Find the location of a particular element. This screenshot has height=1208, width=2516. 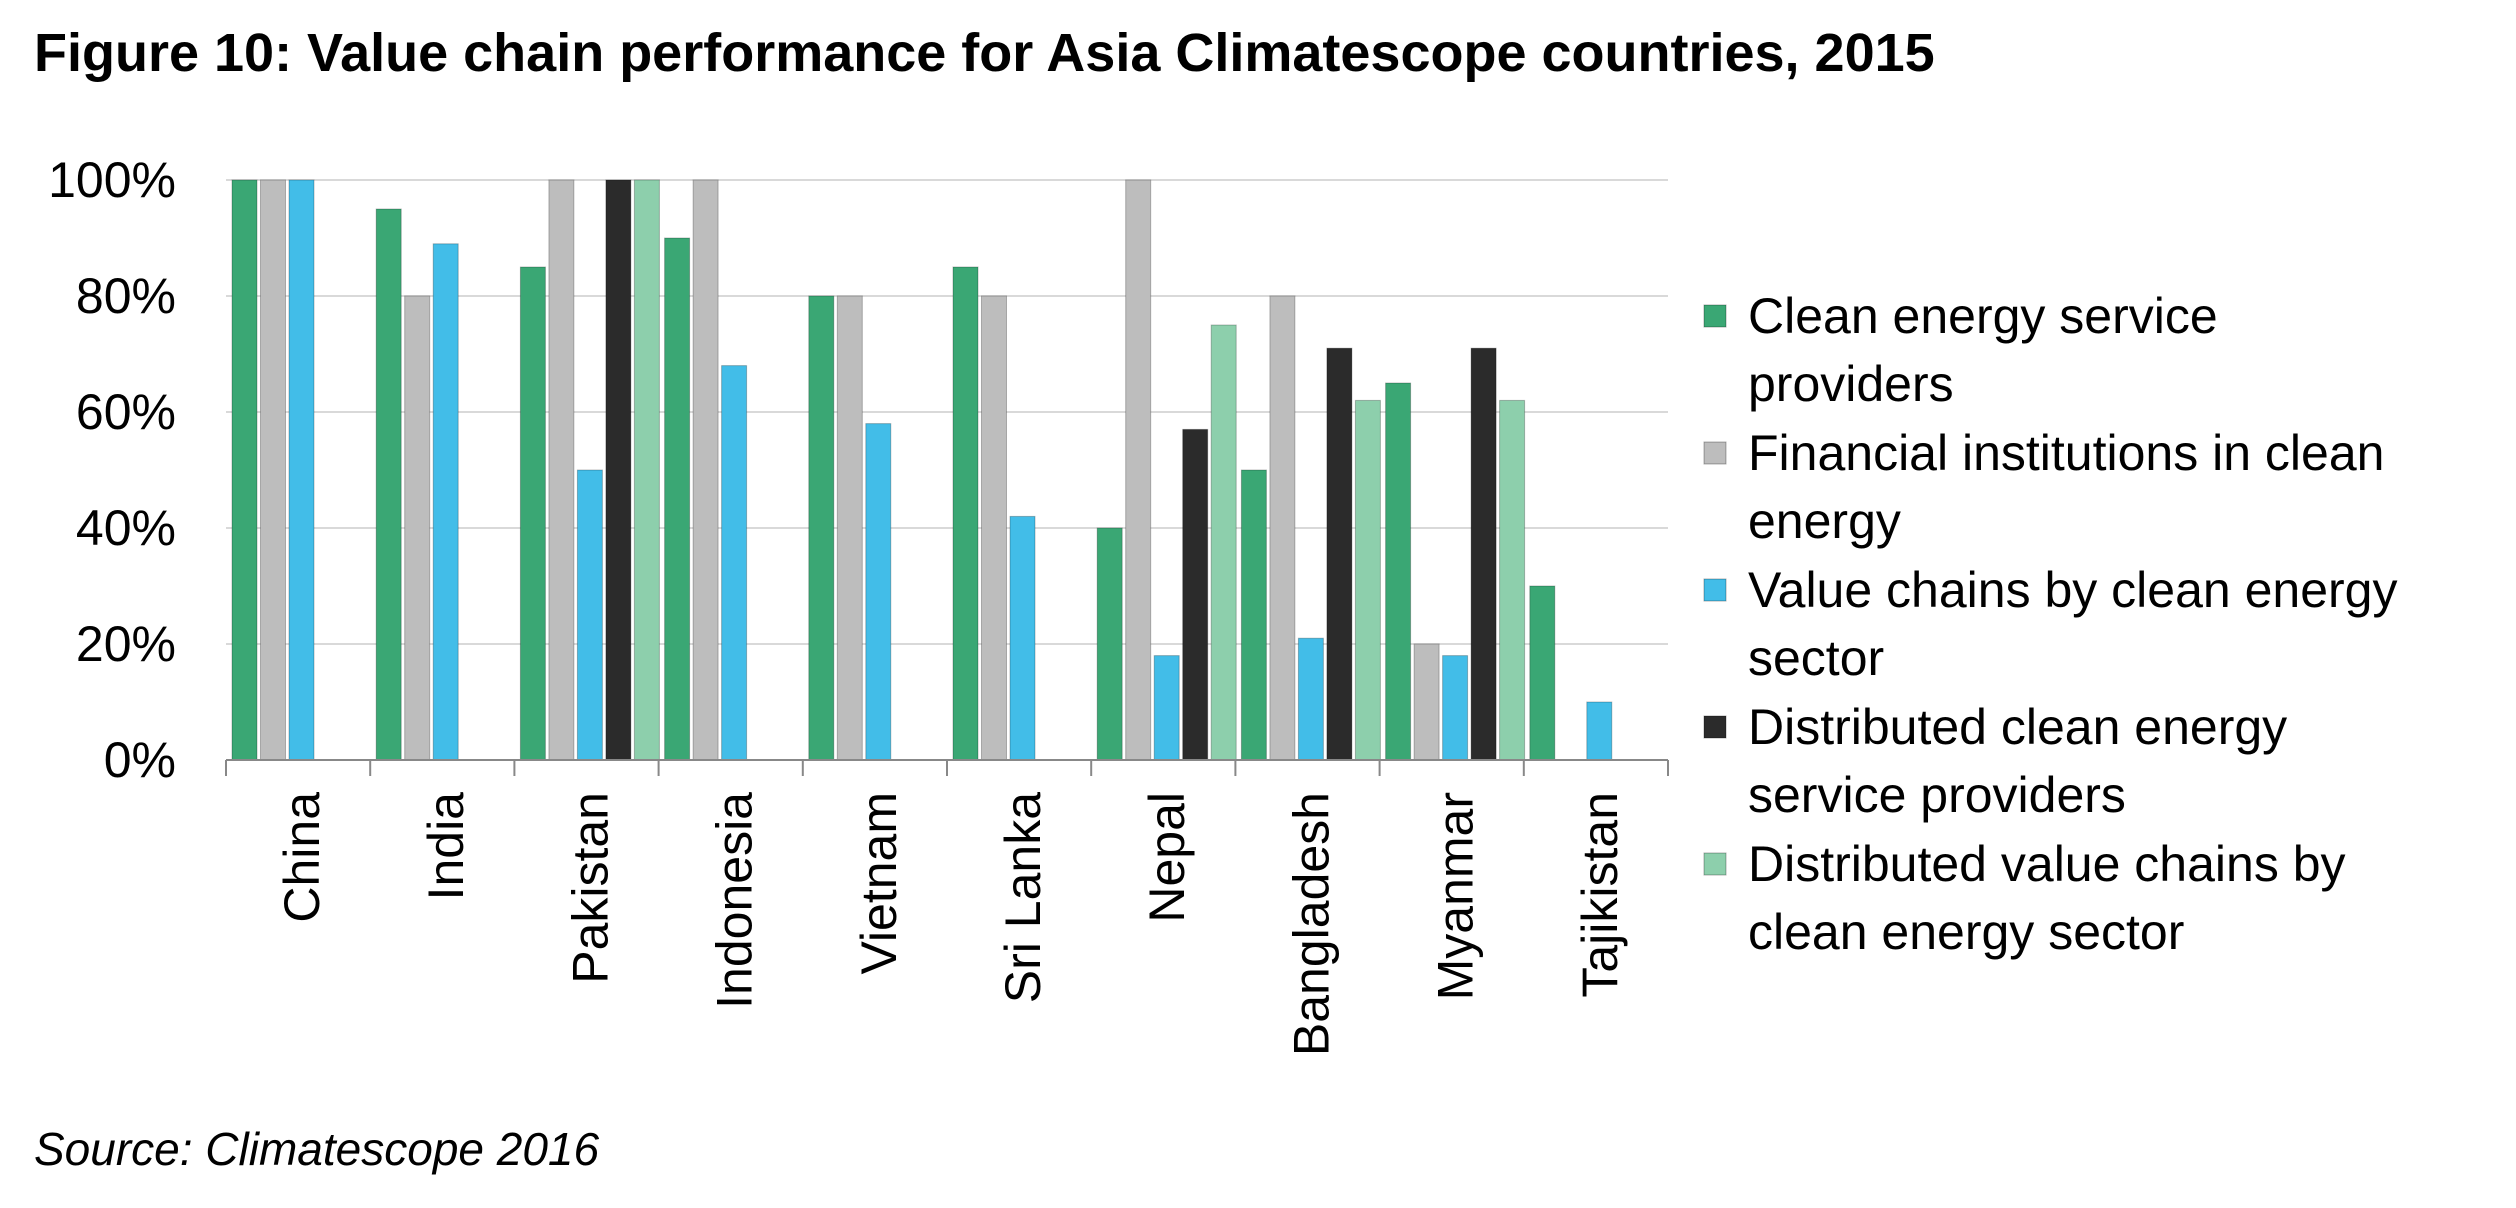

y-axis-ticks: 0% 20% 40% 60% 80% 100% is located at coordinates (112, 470).